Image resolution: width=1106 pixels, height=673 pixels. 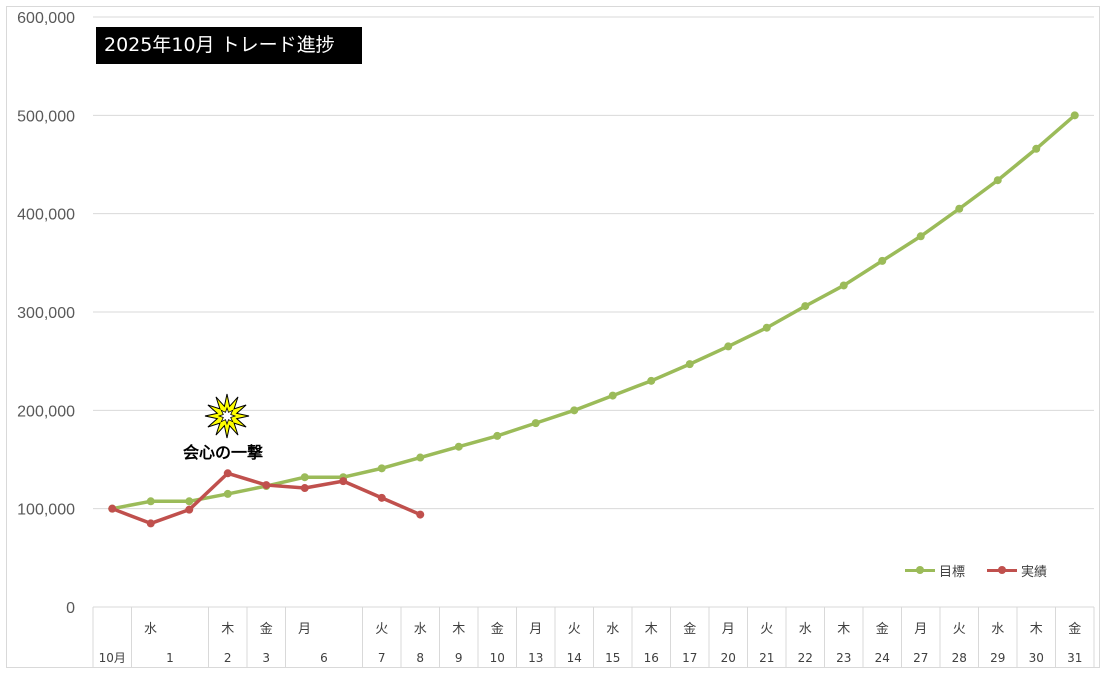 I want to click on x-day-label: 27, so click(x=920, y=658).